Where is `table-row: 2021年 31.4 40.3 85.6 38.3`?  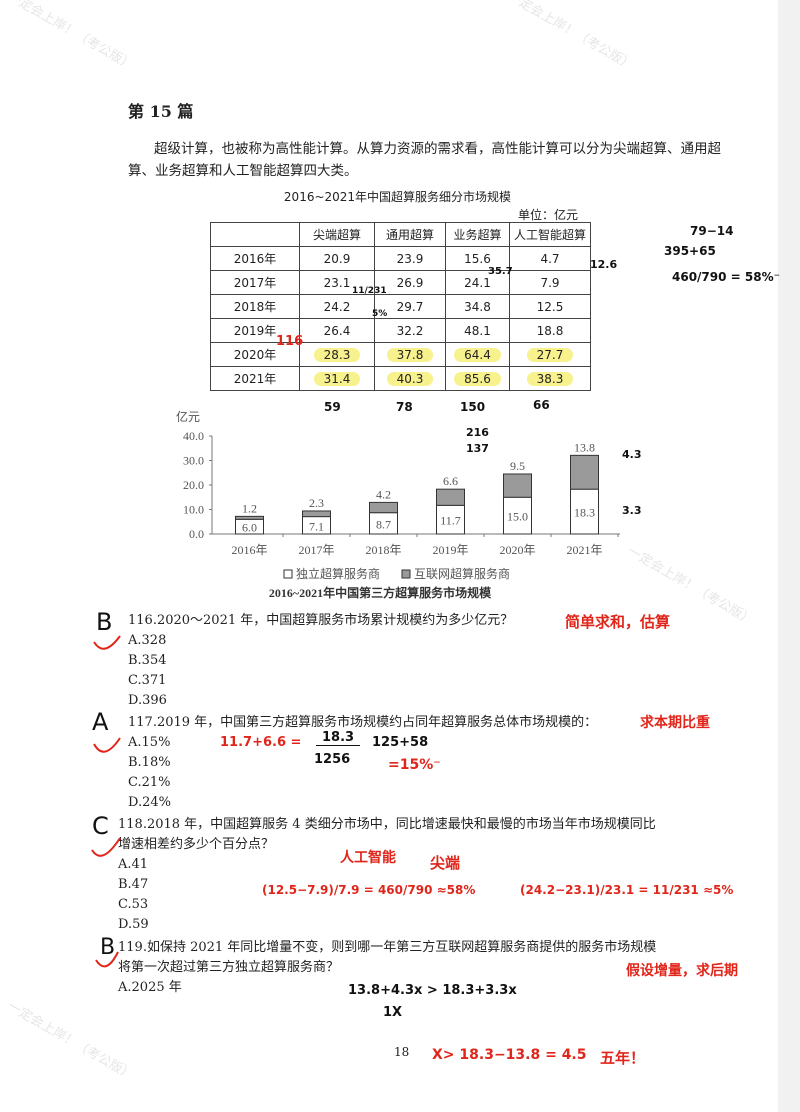
table-row: 2021年 31.4 40.3 85.6 38.3 is located at coordinates (400, 378).